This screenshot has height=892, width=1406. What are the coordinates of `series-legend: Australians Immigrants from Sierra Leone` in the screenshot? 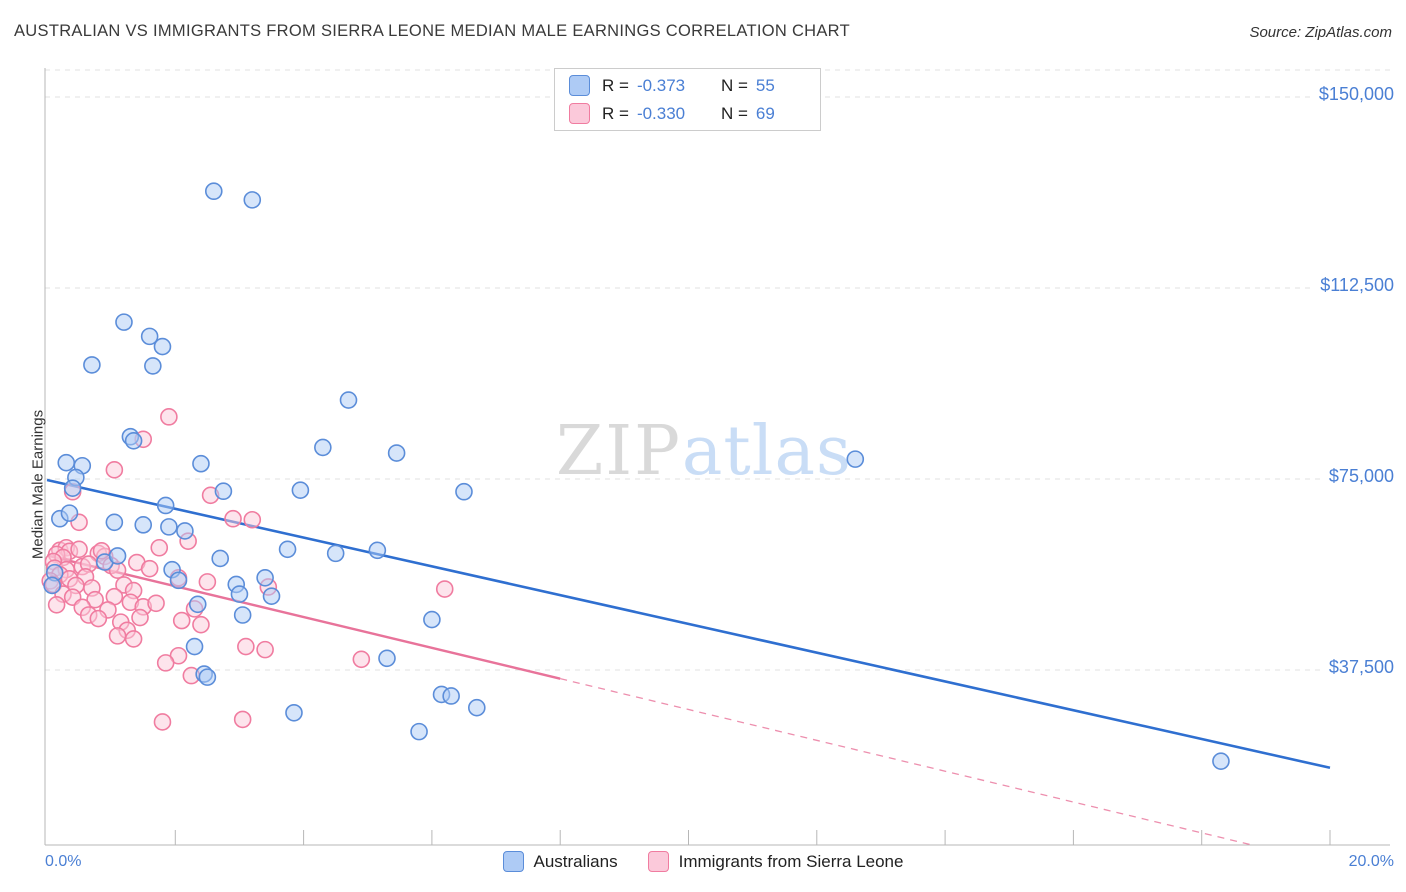 It's located at (703, 861).